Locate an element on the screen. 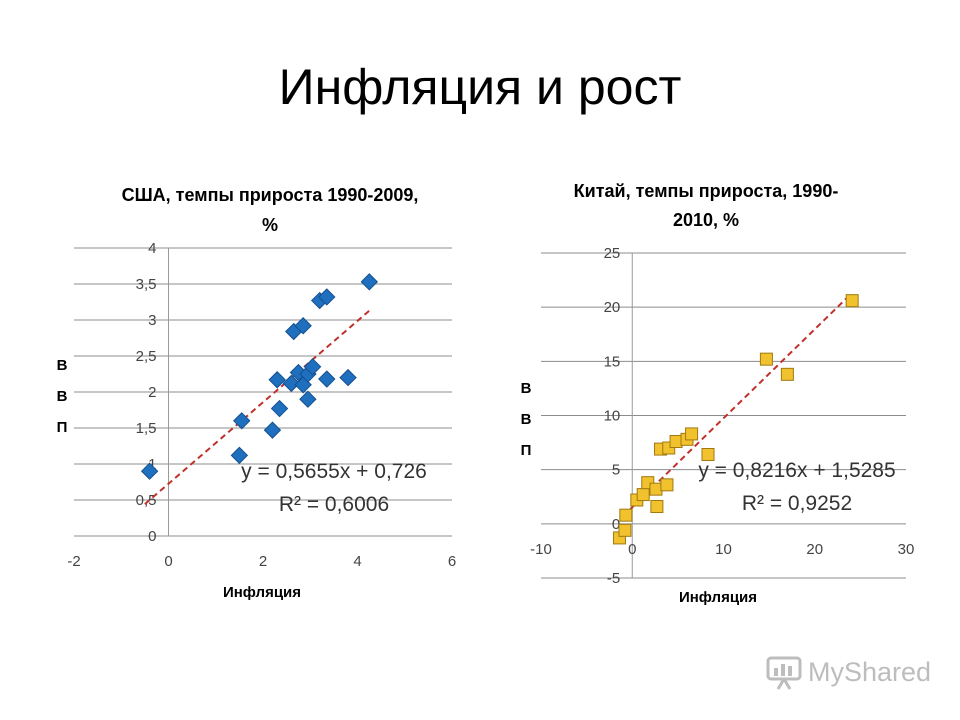 This screenshot has height=720, width=960. chart-china-title-line-2: 2010, % is located at coordinates (706, 220).